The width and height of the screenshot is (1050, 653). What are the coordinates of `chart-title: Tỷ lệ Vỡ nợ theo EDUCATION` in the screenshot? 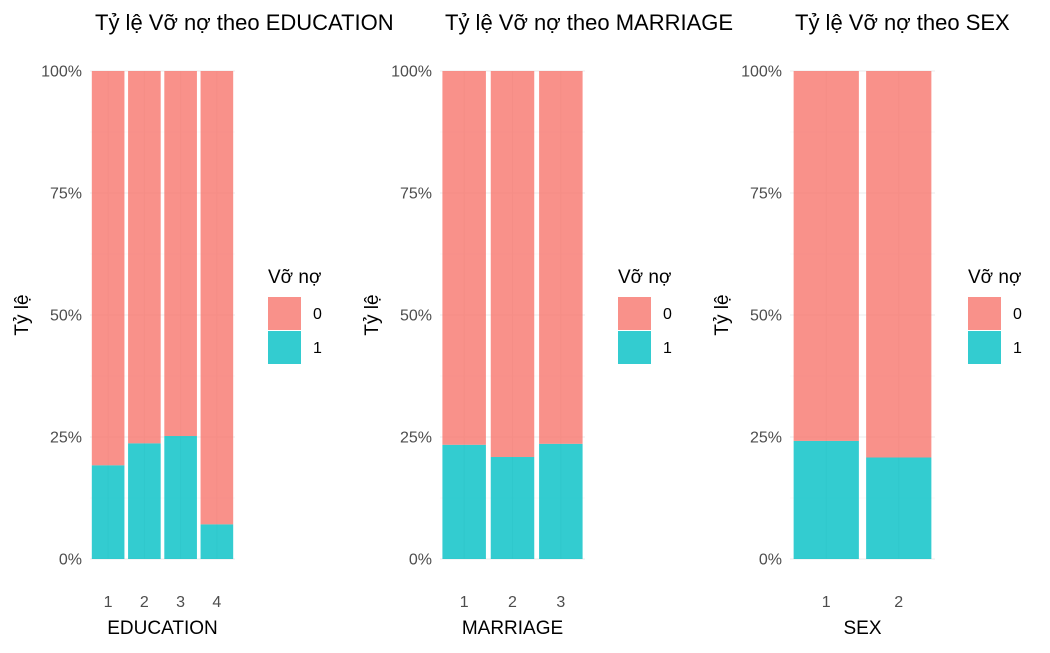 It's located at (244, 22).